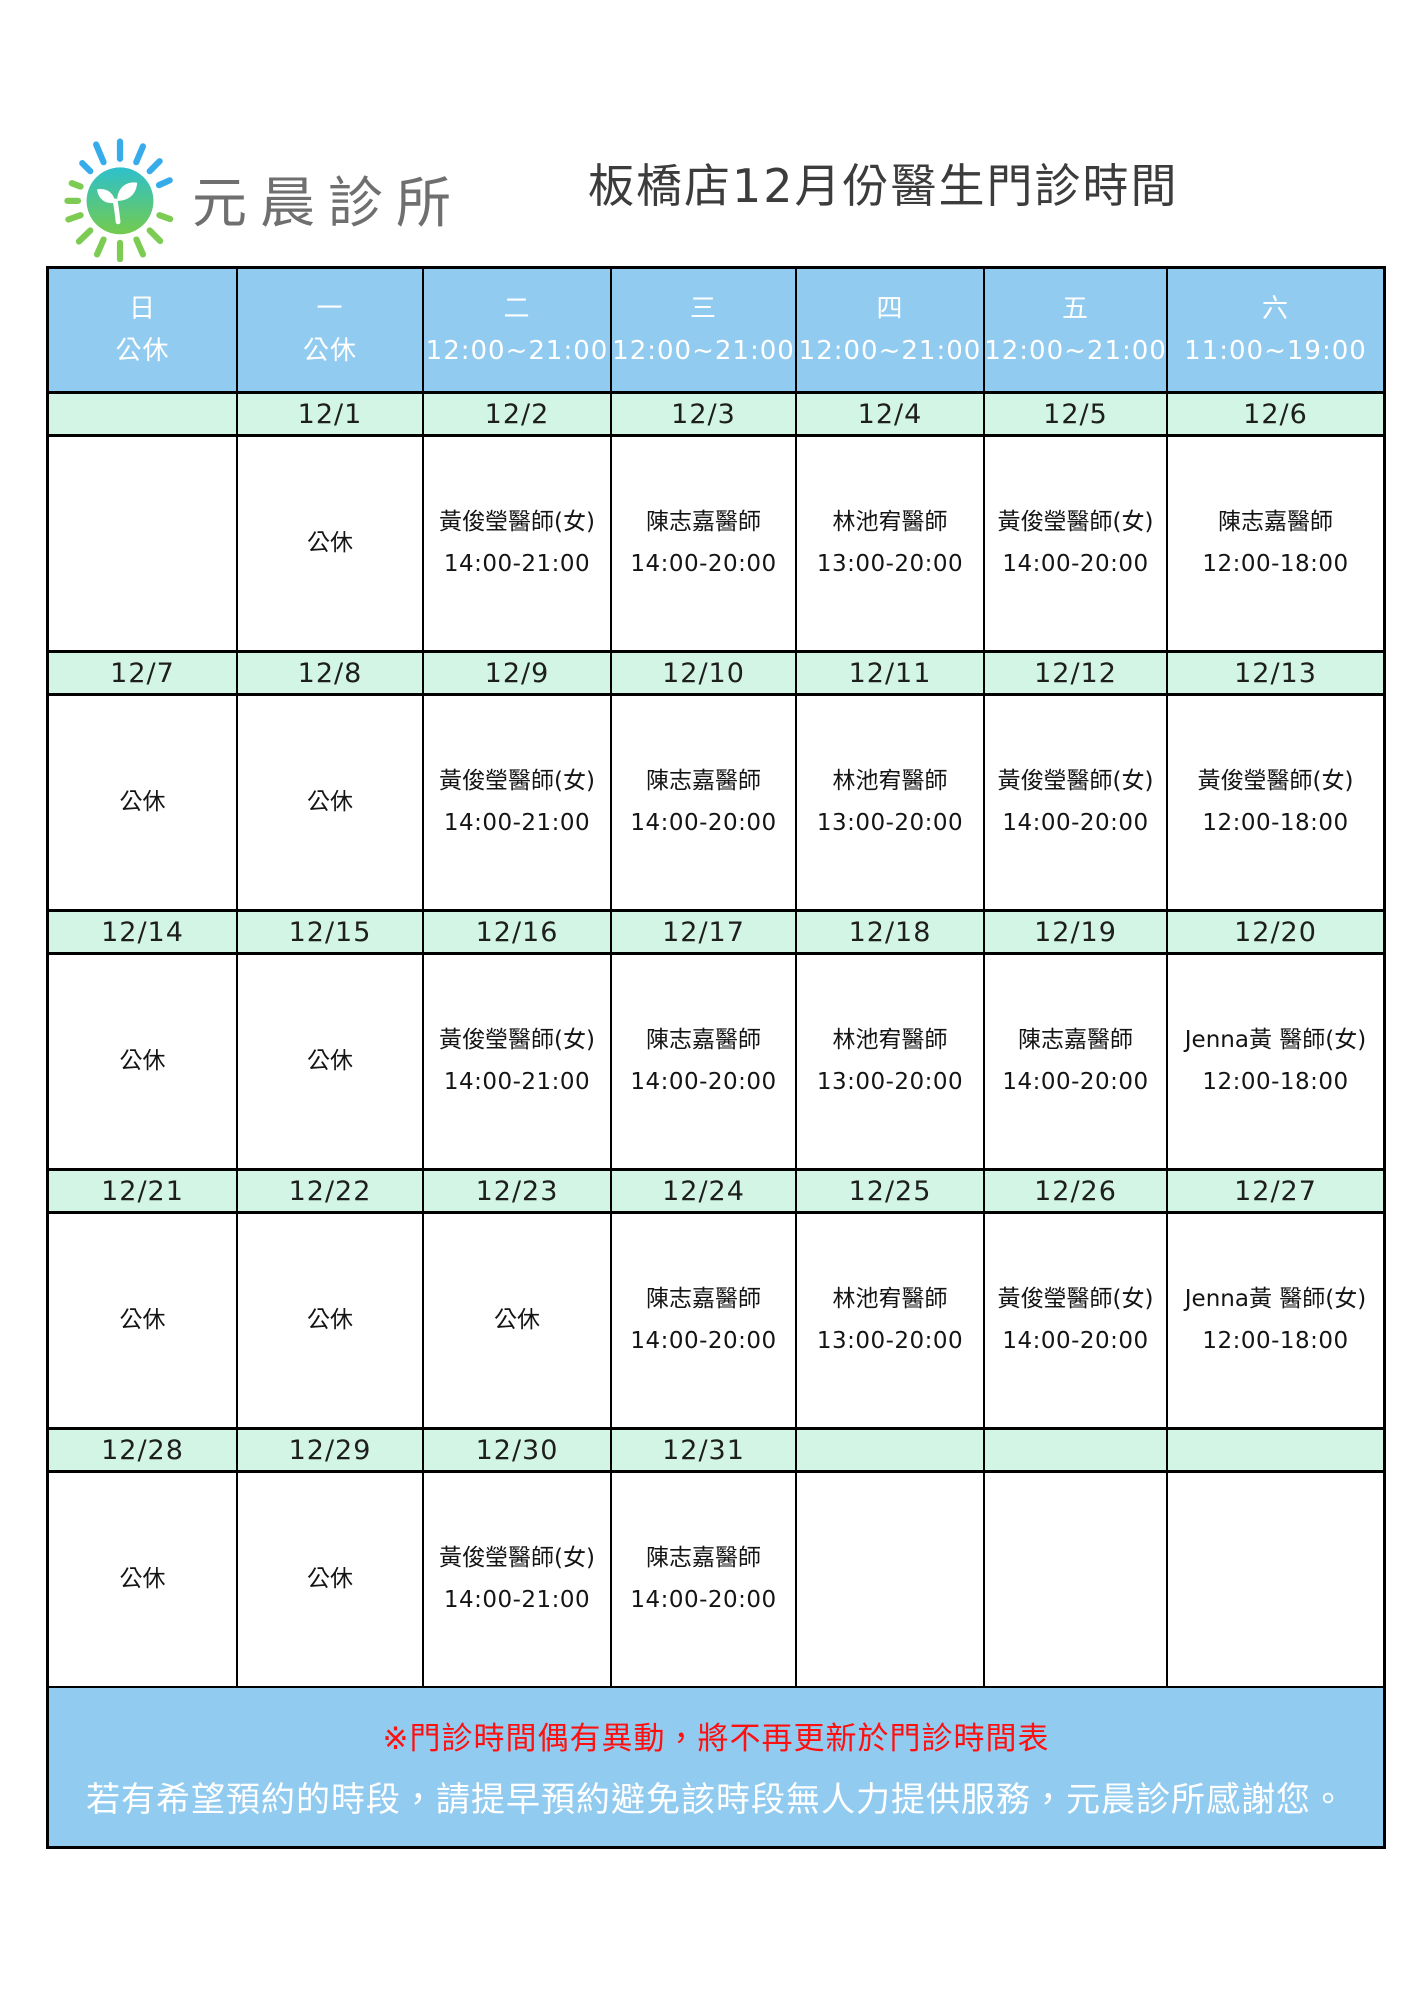  Describe the element at coordinates (331, 932) in the screenshot. I see `date-cell: 12/15` at that location.